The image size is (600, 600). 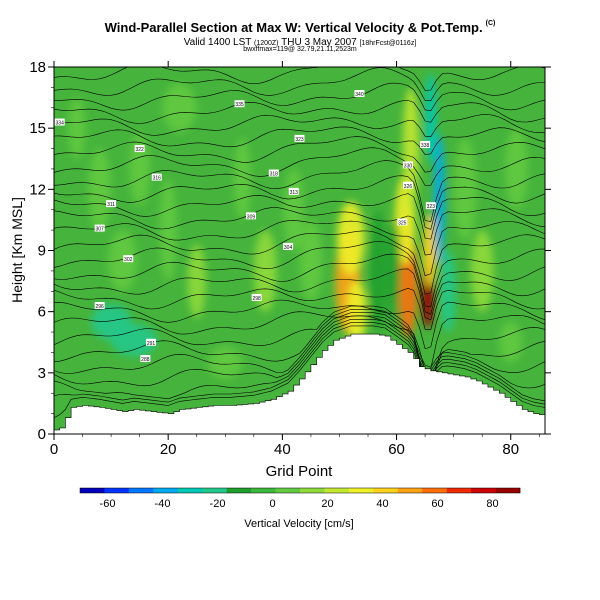 I want to click on isentrope-label-text: 325, so click(x=402, y=223).